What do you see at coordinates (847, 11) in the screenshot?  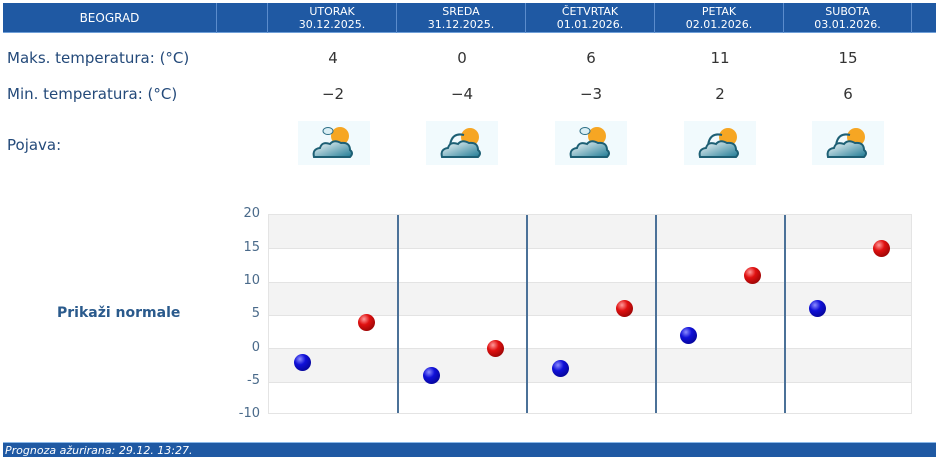 I see `day-name: SUBOTA` at bounding box center [847, 11].